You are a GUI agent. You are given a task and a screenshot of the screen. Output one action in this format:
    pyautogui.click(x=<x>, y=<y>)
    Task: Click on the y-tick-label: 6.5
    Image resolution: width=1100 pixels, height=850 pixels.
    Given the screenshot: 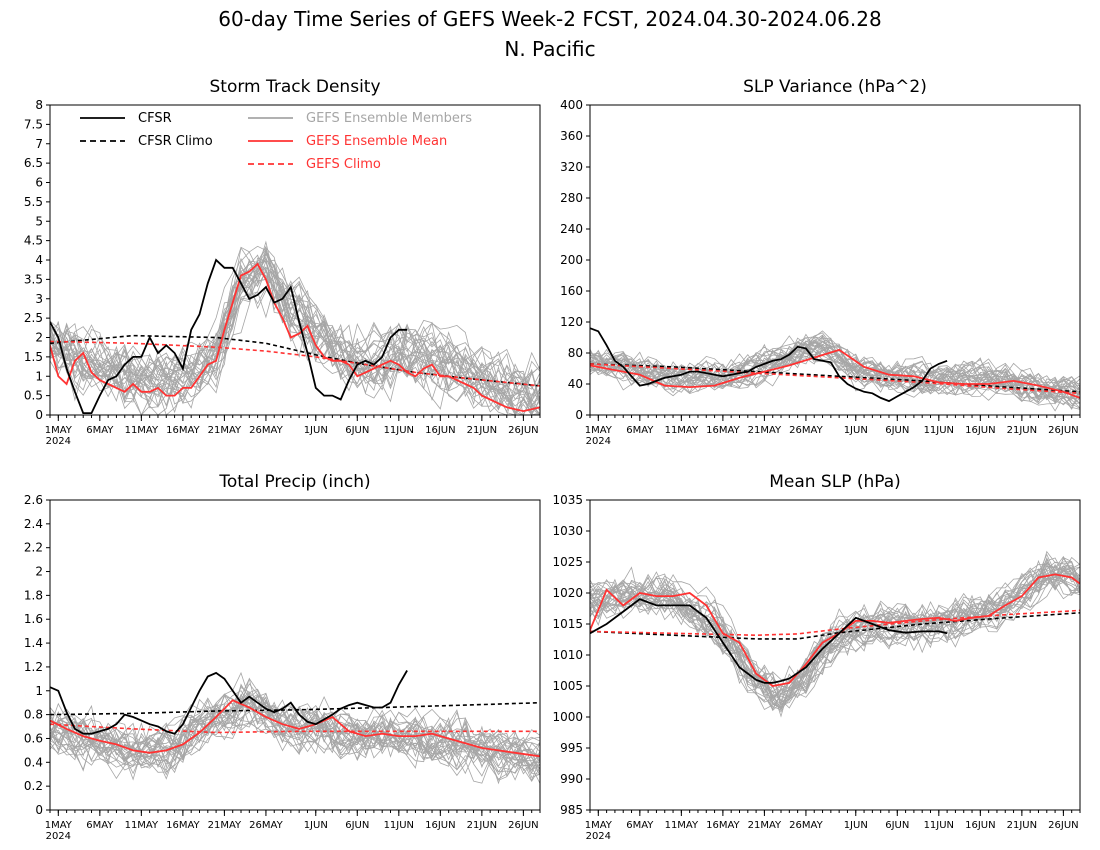 What is the action you would take?
    pyautogui.click(x=33, y=163)
    